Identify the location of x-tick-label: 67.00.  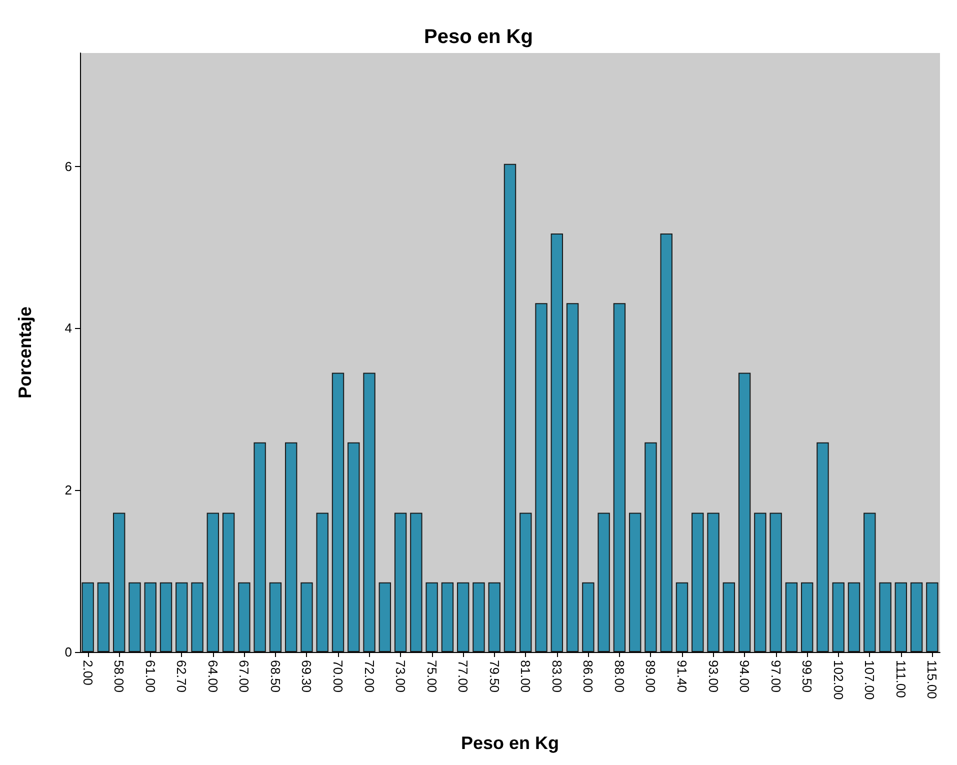
(244, 676).